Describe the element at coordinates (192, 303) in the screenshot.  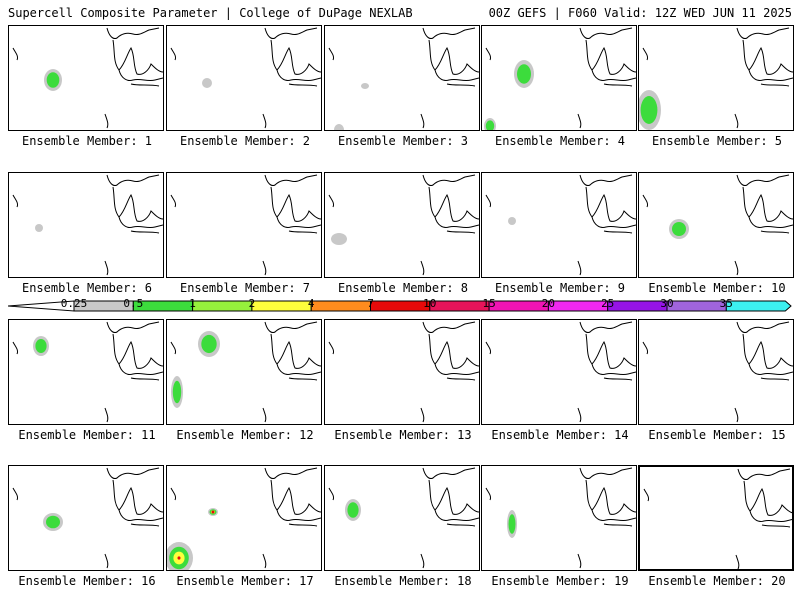
I see `colorbar-tick-label: 1` at that location.